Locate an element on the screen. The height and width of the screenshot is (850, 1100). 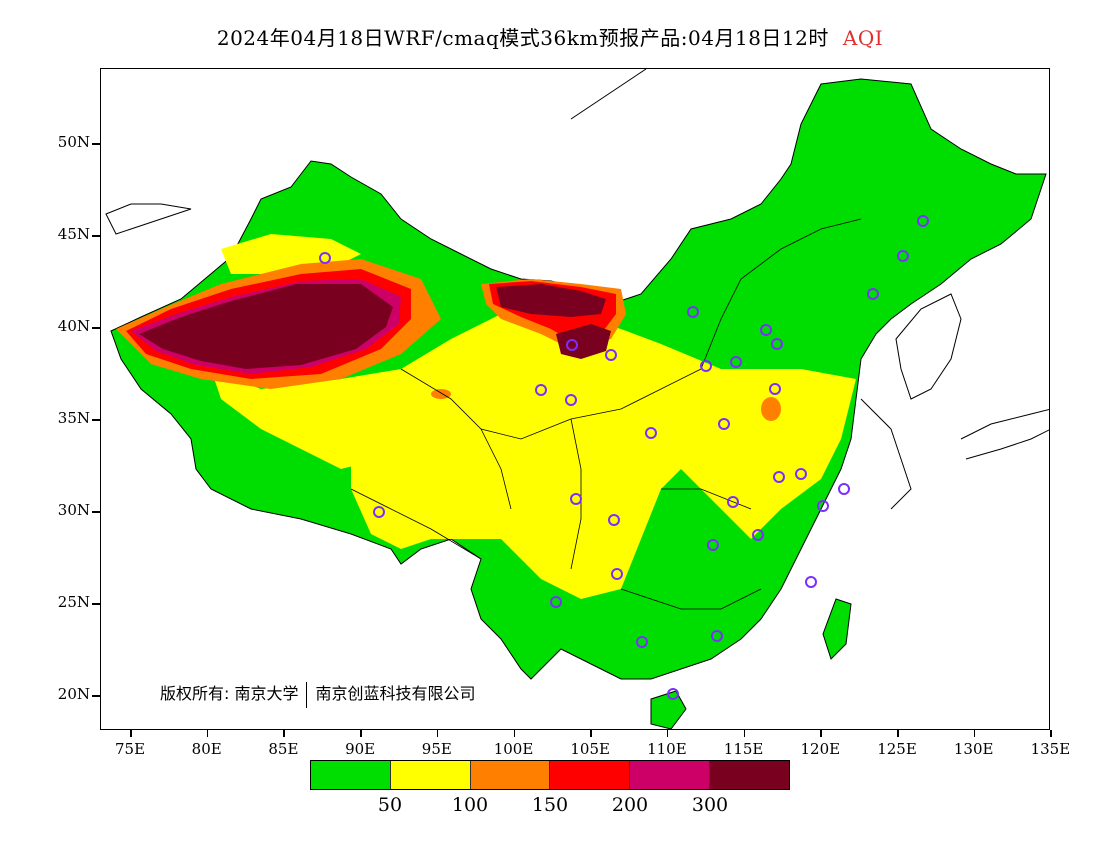
maroon-zone-innermongolia is located at coordinates (551, 300).